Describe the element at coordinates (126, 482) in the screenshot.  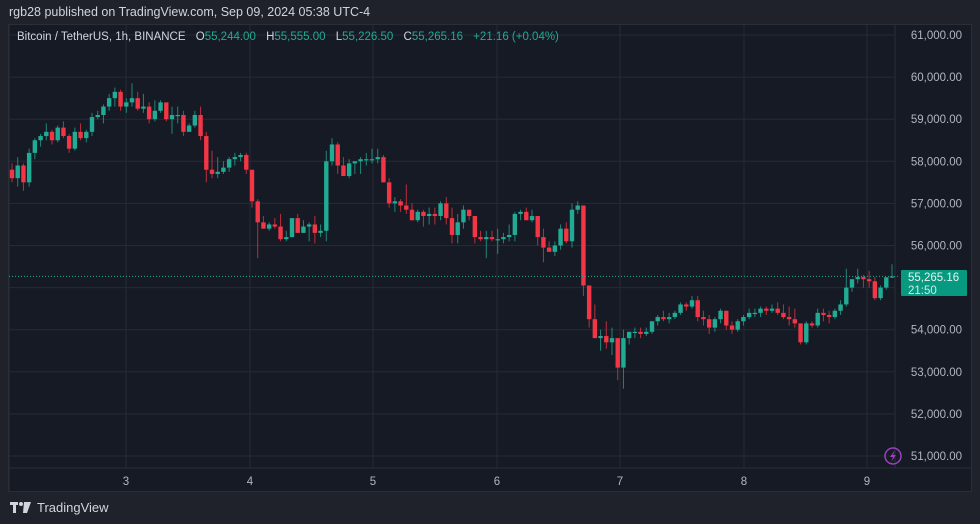
I see `time-tick-label: 3` at that location.